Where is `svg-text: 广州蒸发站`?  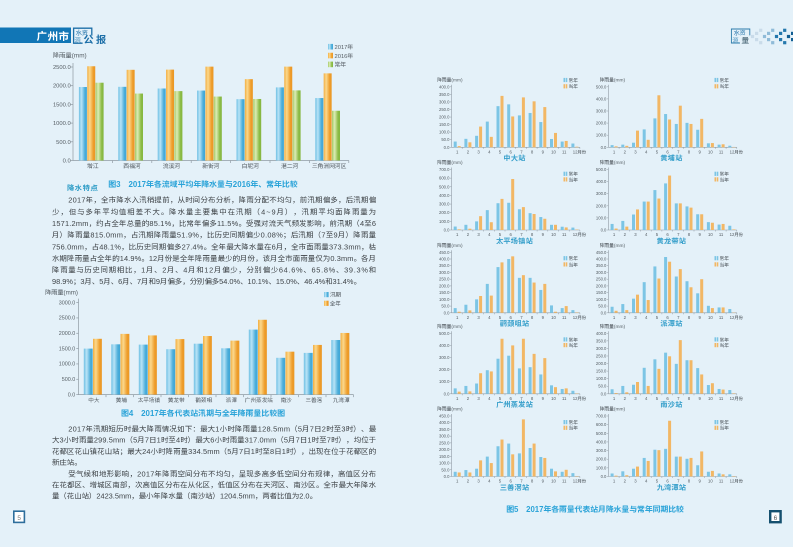
svg-text: 广州蒸发站 is located at coordinates (259, 400).